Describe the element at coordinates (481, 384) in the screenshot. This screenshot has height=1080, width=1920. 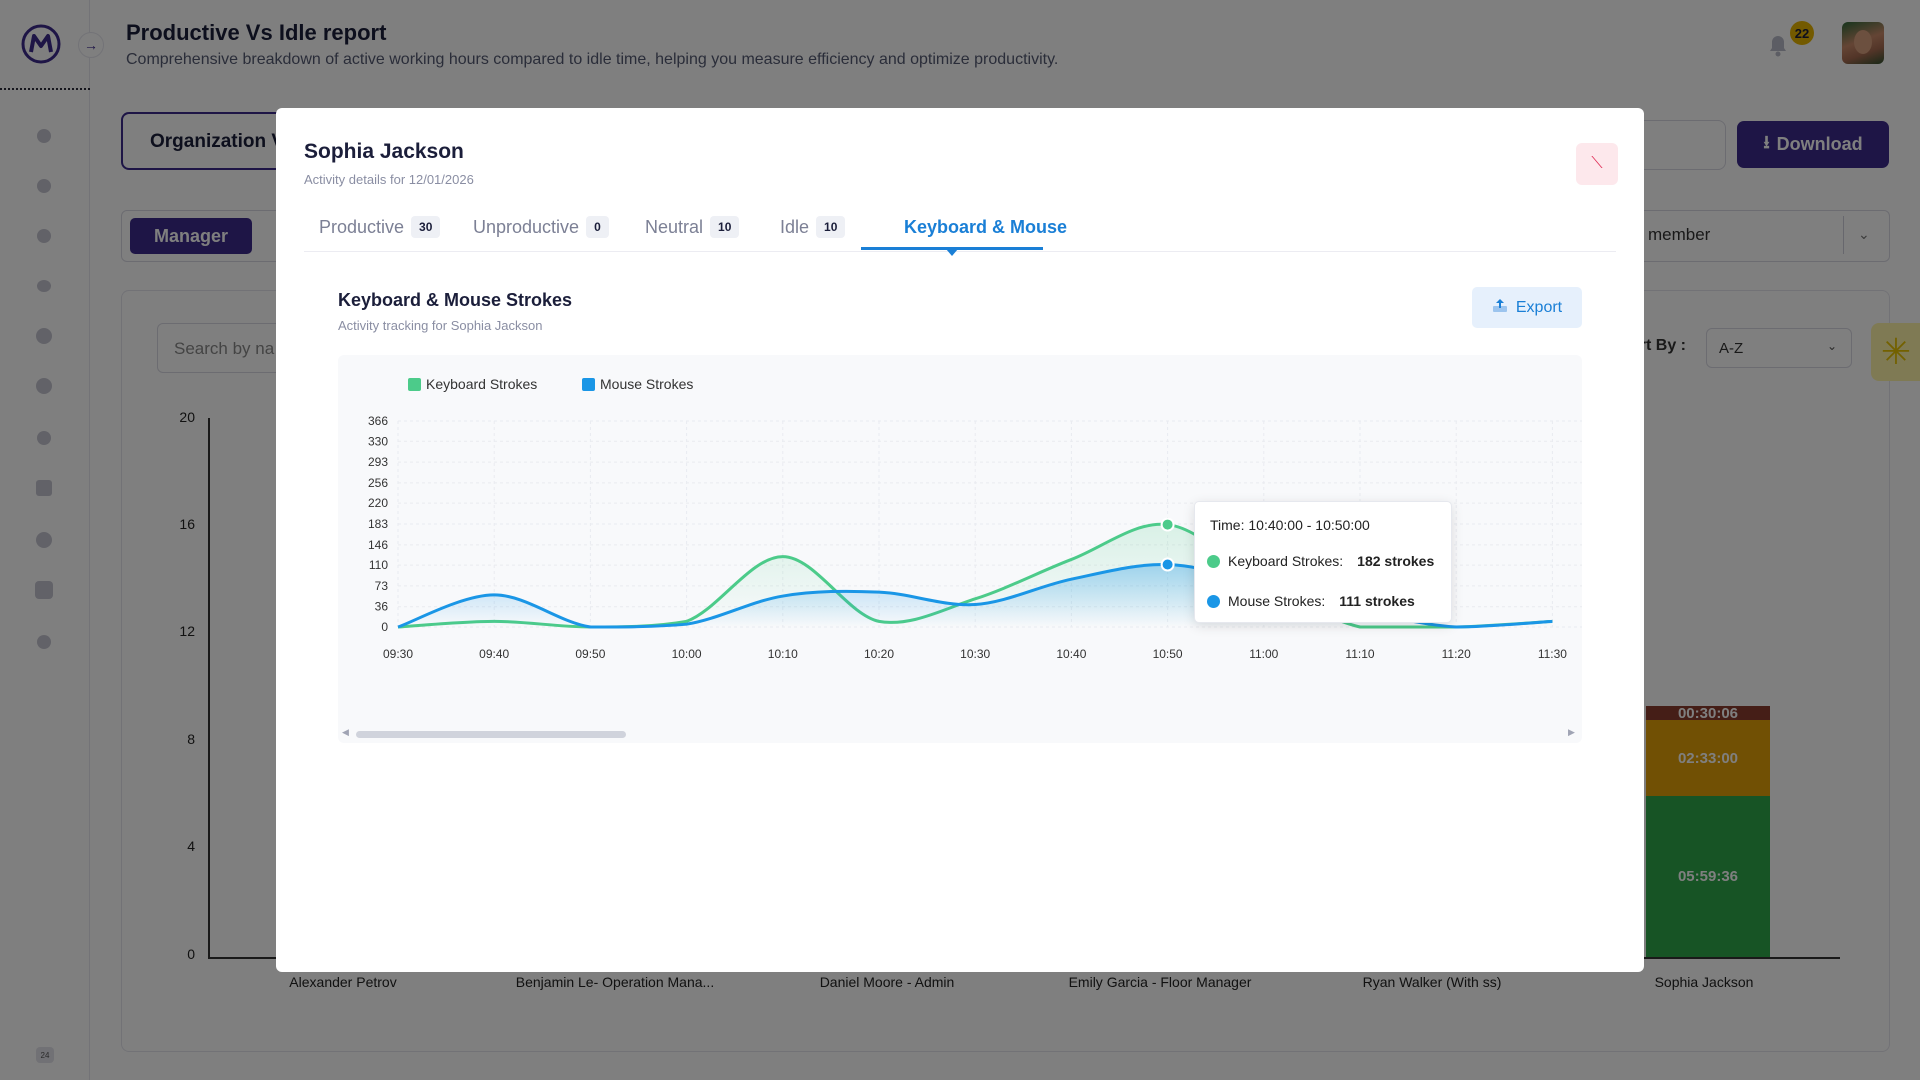
I see `keyboard-legend-label: Keyboard Strokes` at that location.